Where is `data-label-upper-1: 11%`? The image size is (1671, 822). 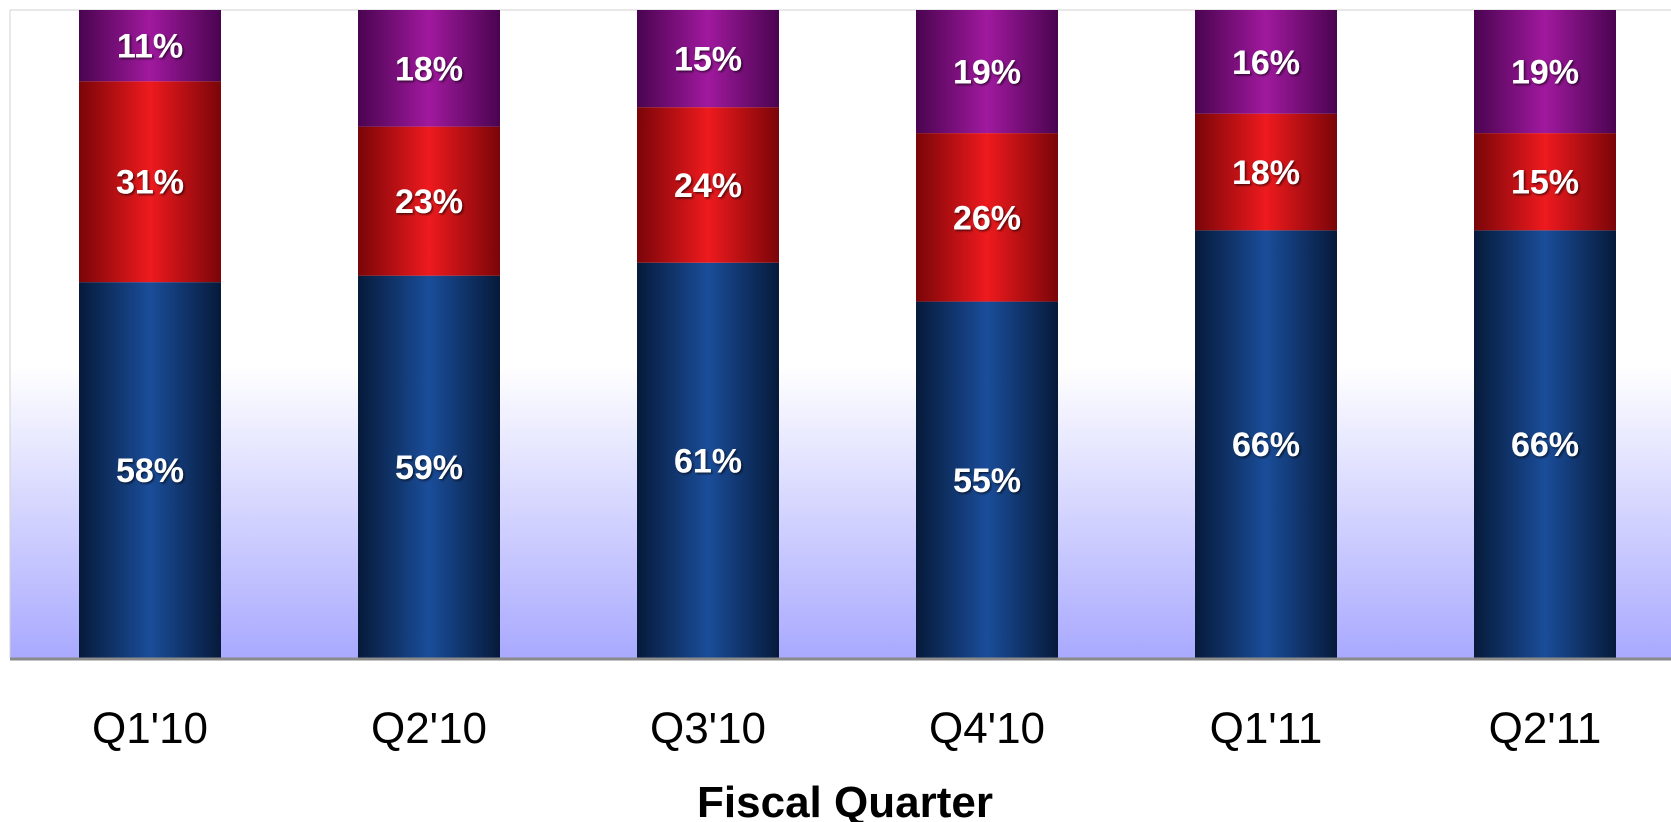 data-label-upper-1: 11% is located at coordinates (150, 47).